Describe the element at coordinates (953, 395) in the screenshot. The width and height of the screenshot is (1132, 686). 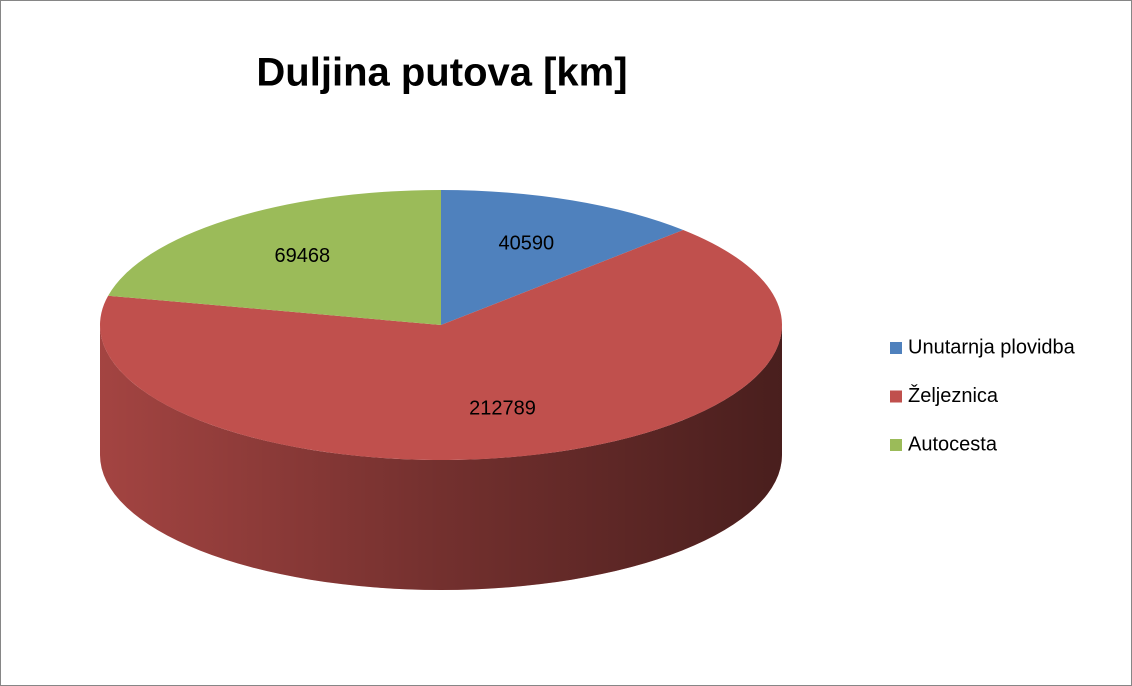
I see `legend-label: Željeznica` at that location.